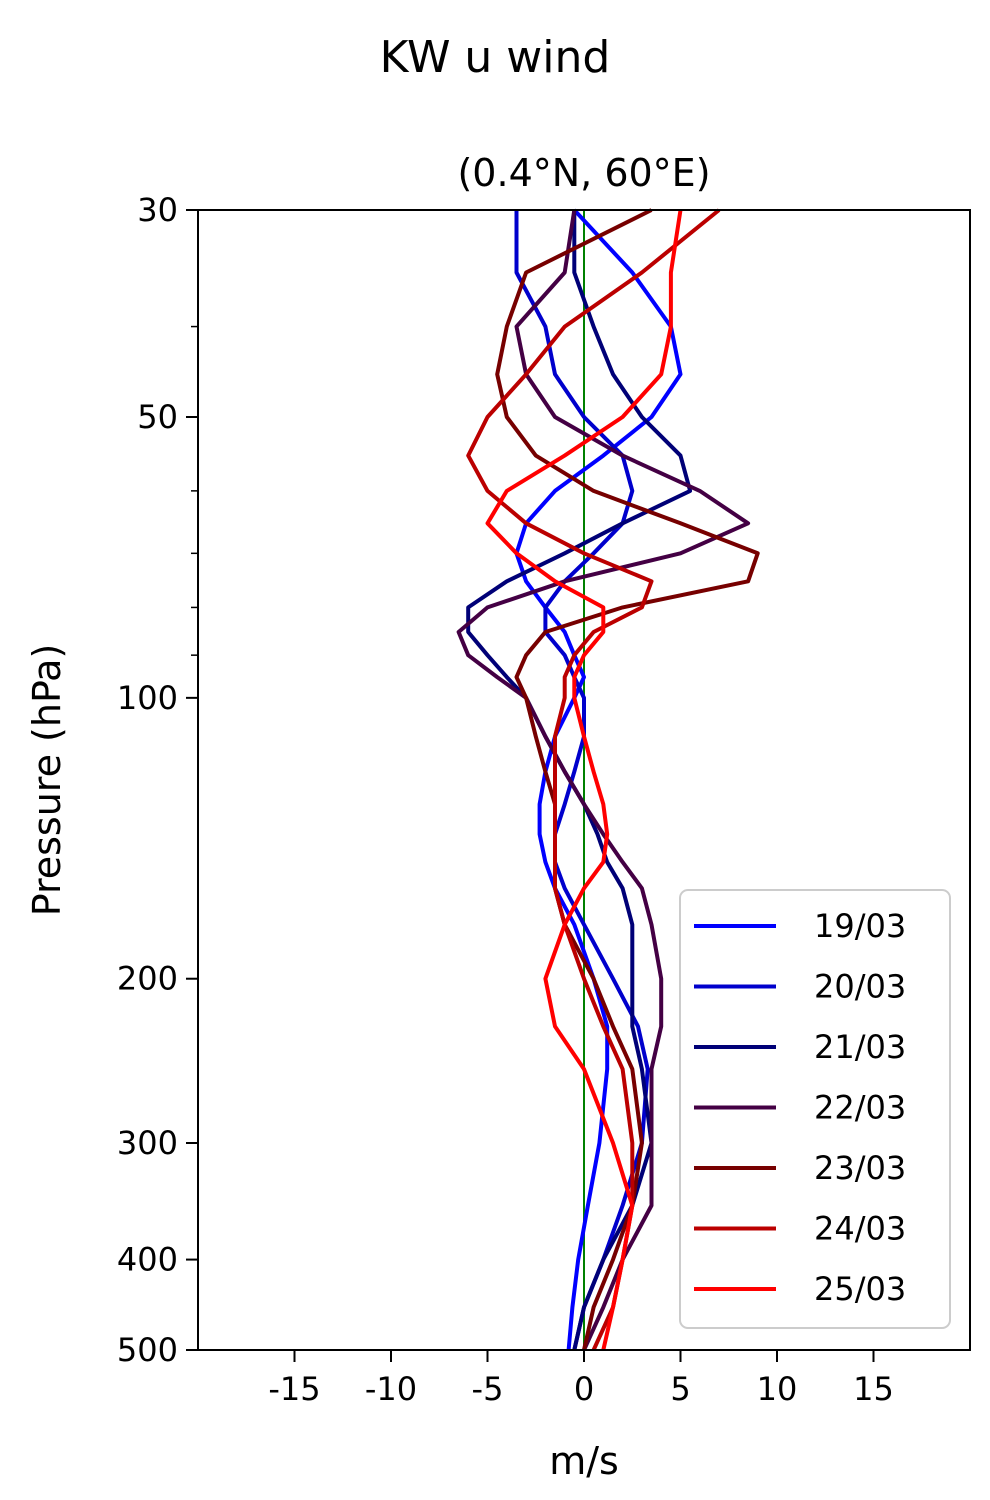 The height and width of the screenshot is (1500, 990). What do you see at coordinates (294, 1389) in the screenshot?
I see `x-tick-label: -15` at bounding box center [294, 1389].